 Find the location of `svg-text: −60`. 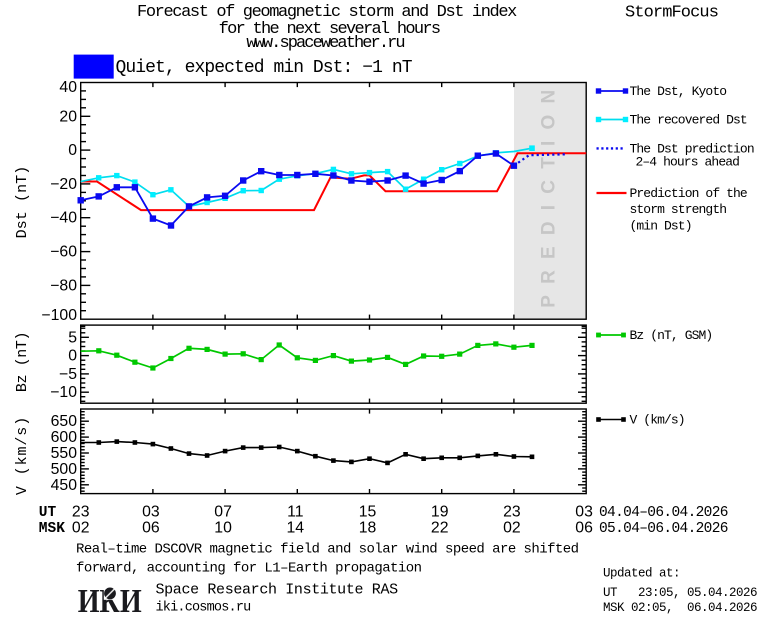

svg-text: −60 is located at coordinates (63, 252).